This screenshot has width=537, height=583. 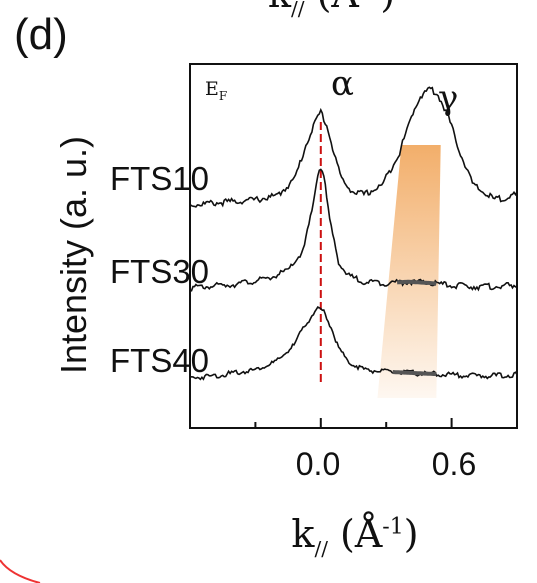 What do you see at coordinates (353, 230) in the screenshot?
I see `series-line-fts30` at bounding box center [353, 230].